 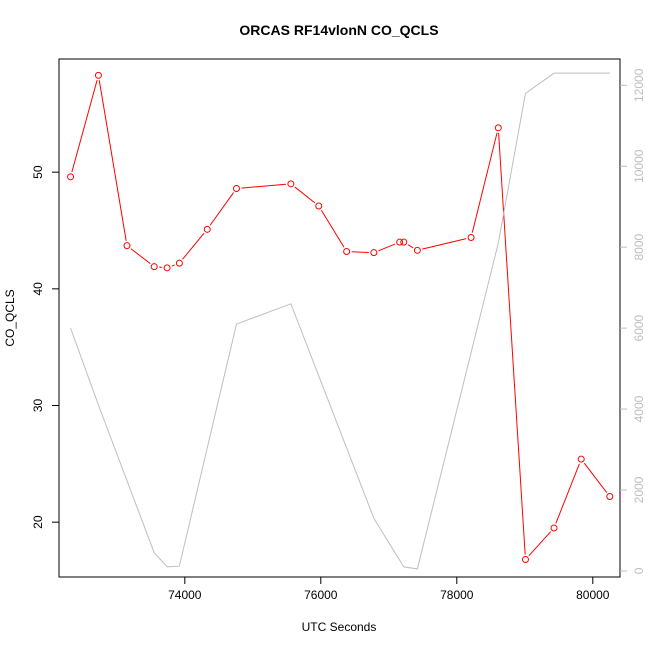 What do you see at coordinates (321, 595) in the screenshot?
I see `x-tick-label: 76000` at bounding box center [321, 595].